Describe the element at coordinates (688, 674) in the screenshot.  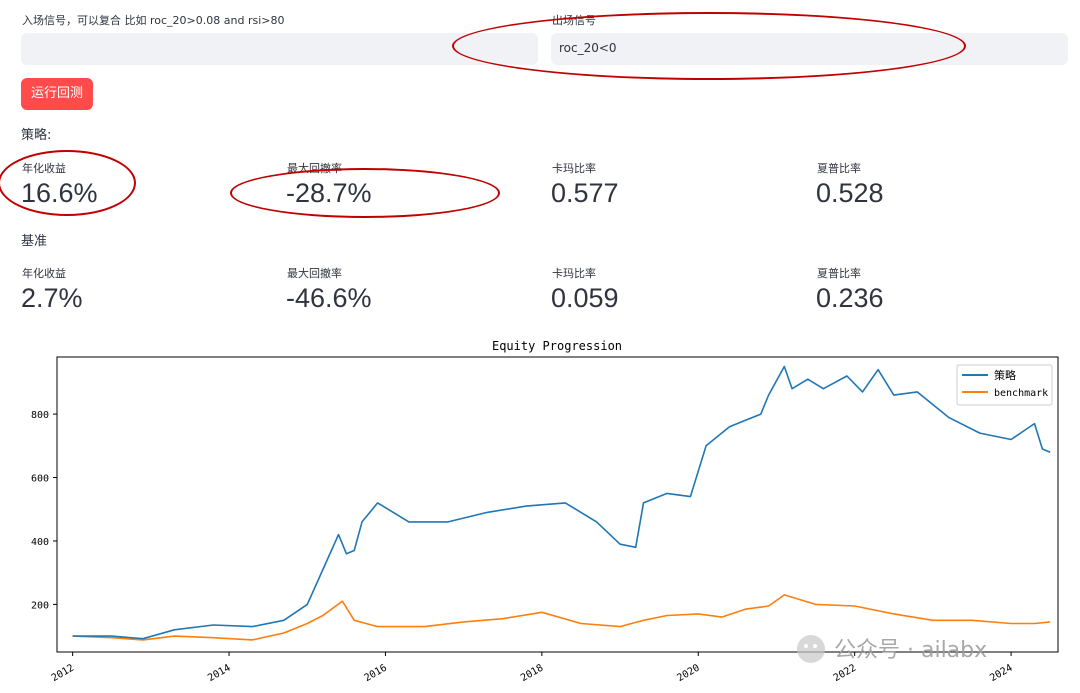
I see `x-tick-label: 2020` at that location.